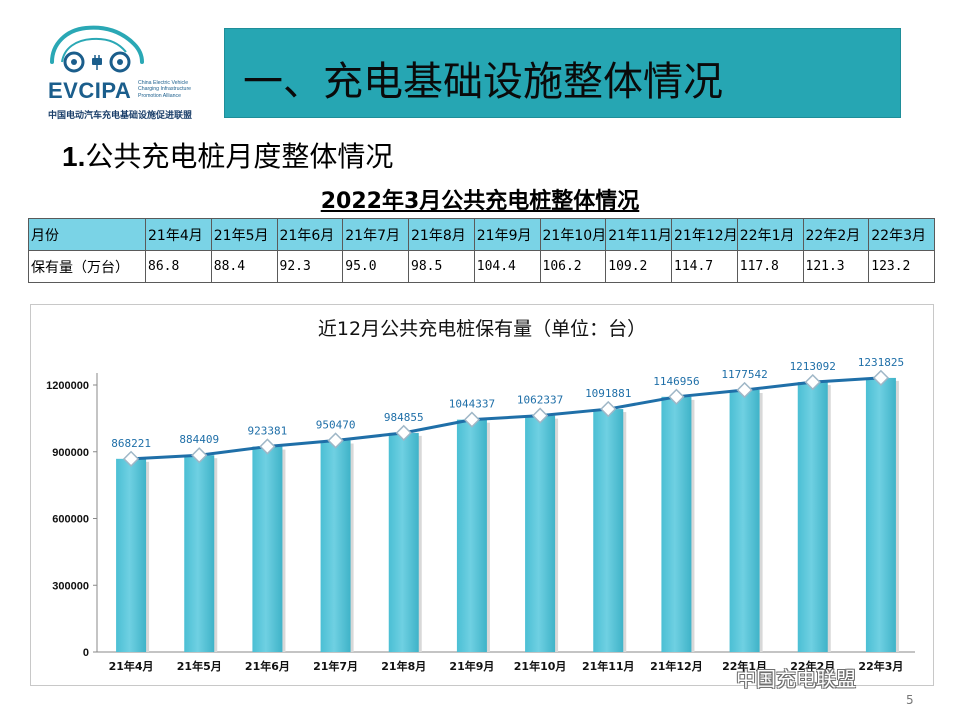 Image resolution: width=960 pixels, height=720 pixels. What do you see at coordinates (131, 666) in the screenshot?
I see `x-tick-label: 21年4月` at bounding box center [131, 666].